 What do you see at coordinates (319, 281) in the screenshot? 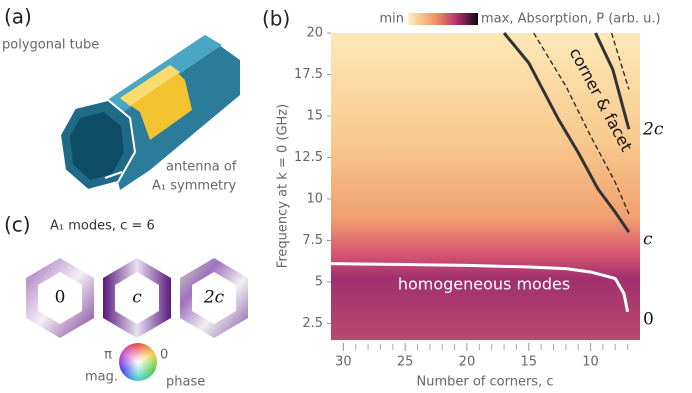
I see `y-tick-label: 5` at bounding box center [319, 281].